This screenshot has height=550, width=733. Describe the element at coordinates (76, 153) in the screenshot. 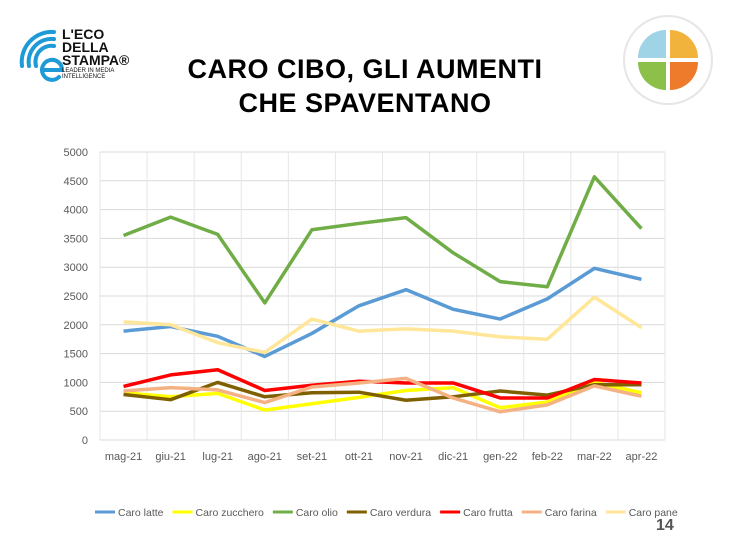

I see `y-tick-label: 5000` at that location.